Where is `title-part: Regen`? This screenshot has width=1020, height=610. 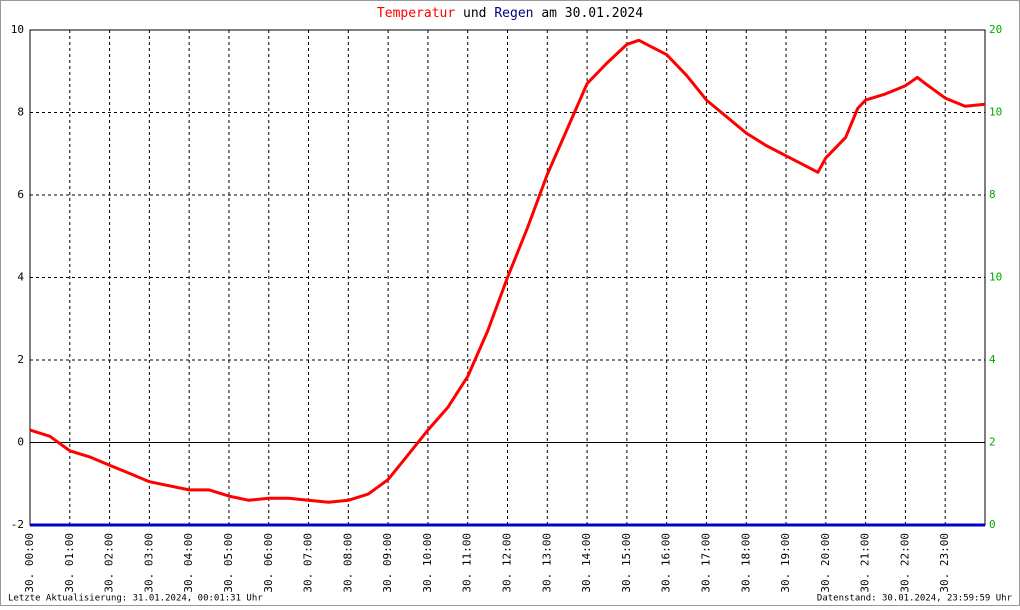
title-part: Regen is located at coordinates (513, 13).